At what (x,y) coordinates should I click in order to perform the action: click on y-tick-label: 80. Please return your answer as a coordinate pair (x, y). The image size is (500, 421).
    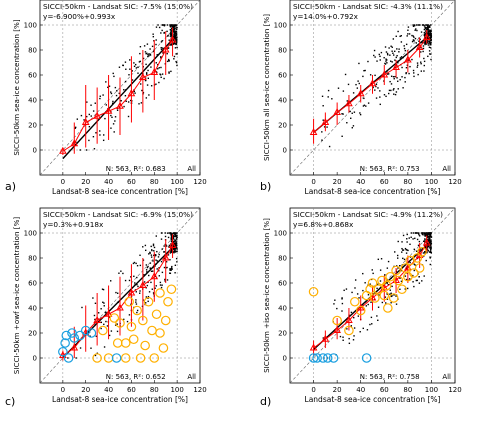
    Looking at the image, I should click on (282, 259).